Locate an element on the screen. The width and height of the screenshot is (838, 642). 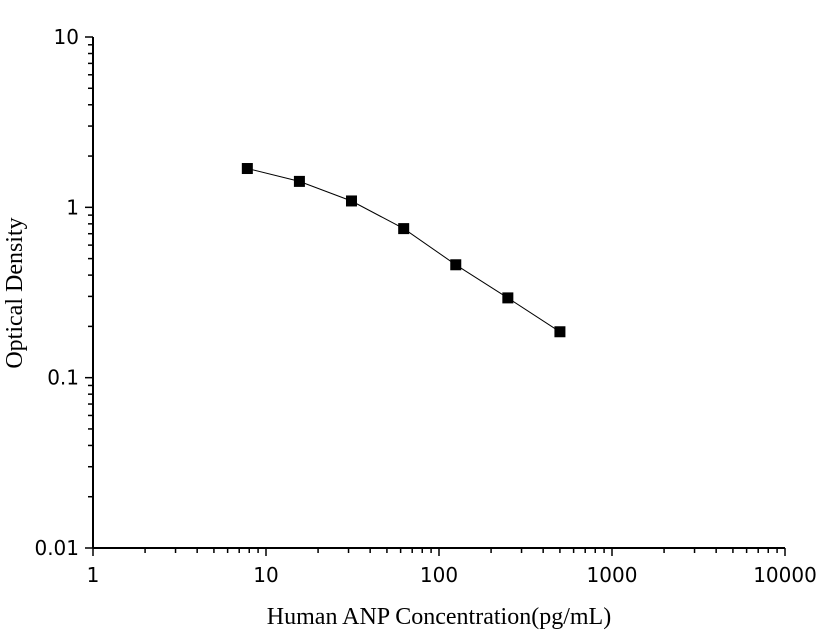
x-tick-label: 100 is located at coordinates (439, 575).